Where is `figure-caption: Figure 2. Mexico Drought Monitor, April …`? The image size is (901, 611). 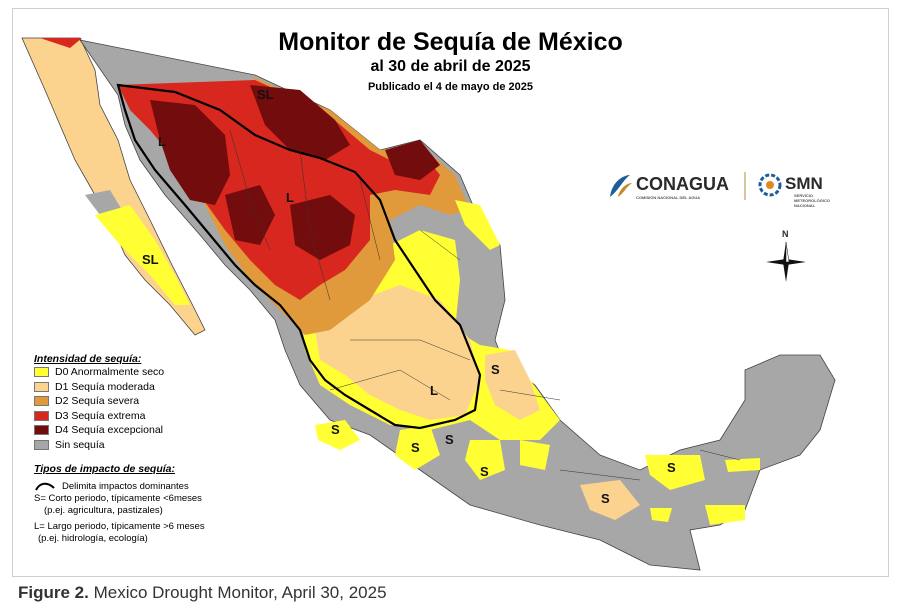
figure-caption: Figure 2. Mexico Drought Monitor, April … is located at coordinates (202, 593).